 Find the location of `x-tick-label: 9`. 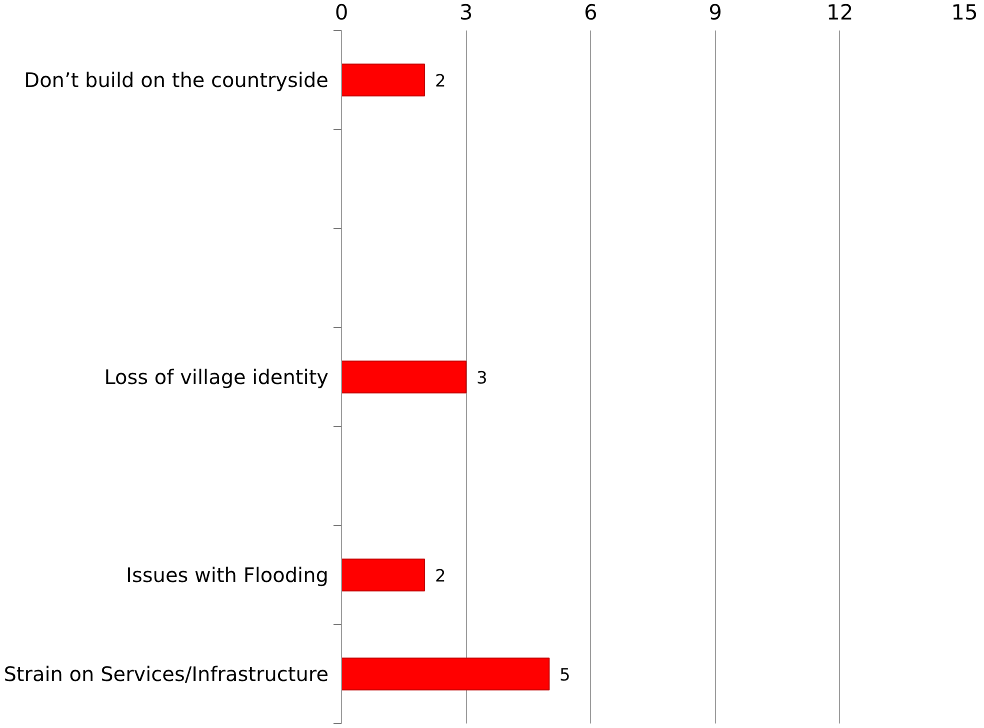

x-tick-label: 9 is located at coordinates (715, 12).